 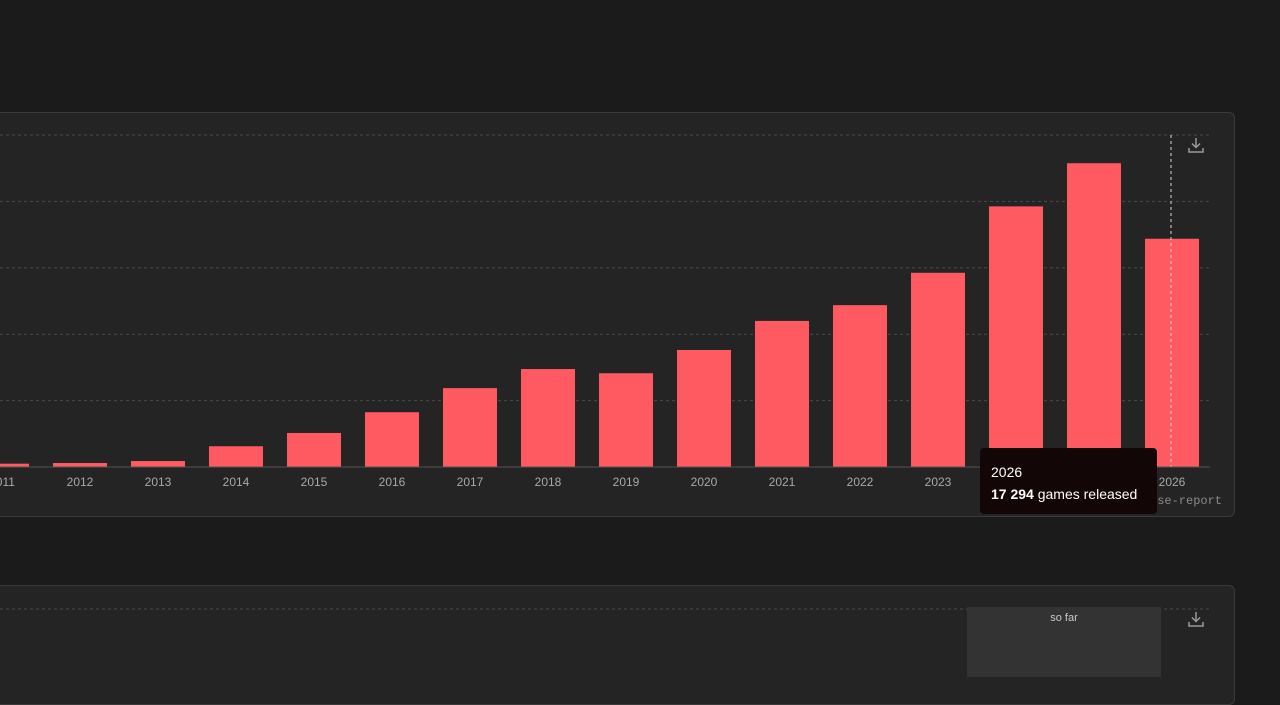 What do you see at coordinates (236, 456) in the screenshot?
I see `bar-2014` at bounding box center [236, 456].